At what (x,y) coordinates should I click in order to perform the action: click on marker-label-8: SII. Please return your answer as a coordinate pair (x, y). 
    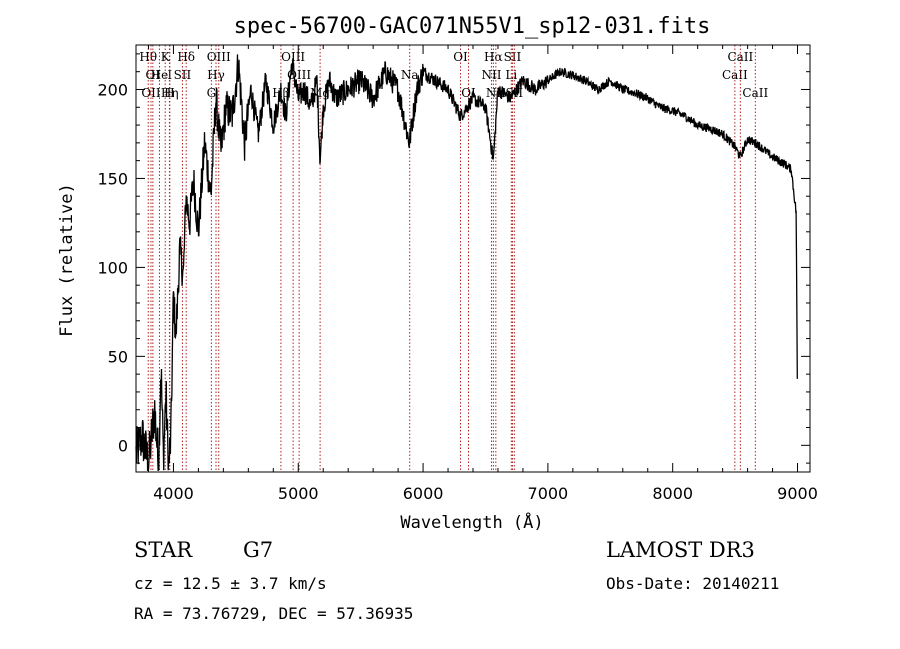
    Looking at the image, I should click on (183, 75).